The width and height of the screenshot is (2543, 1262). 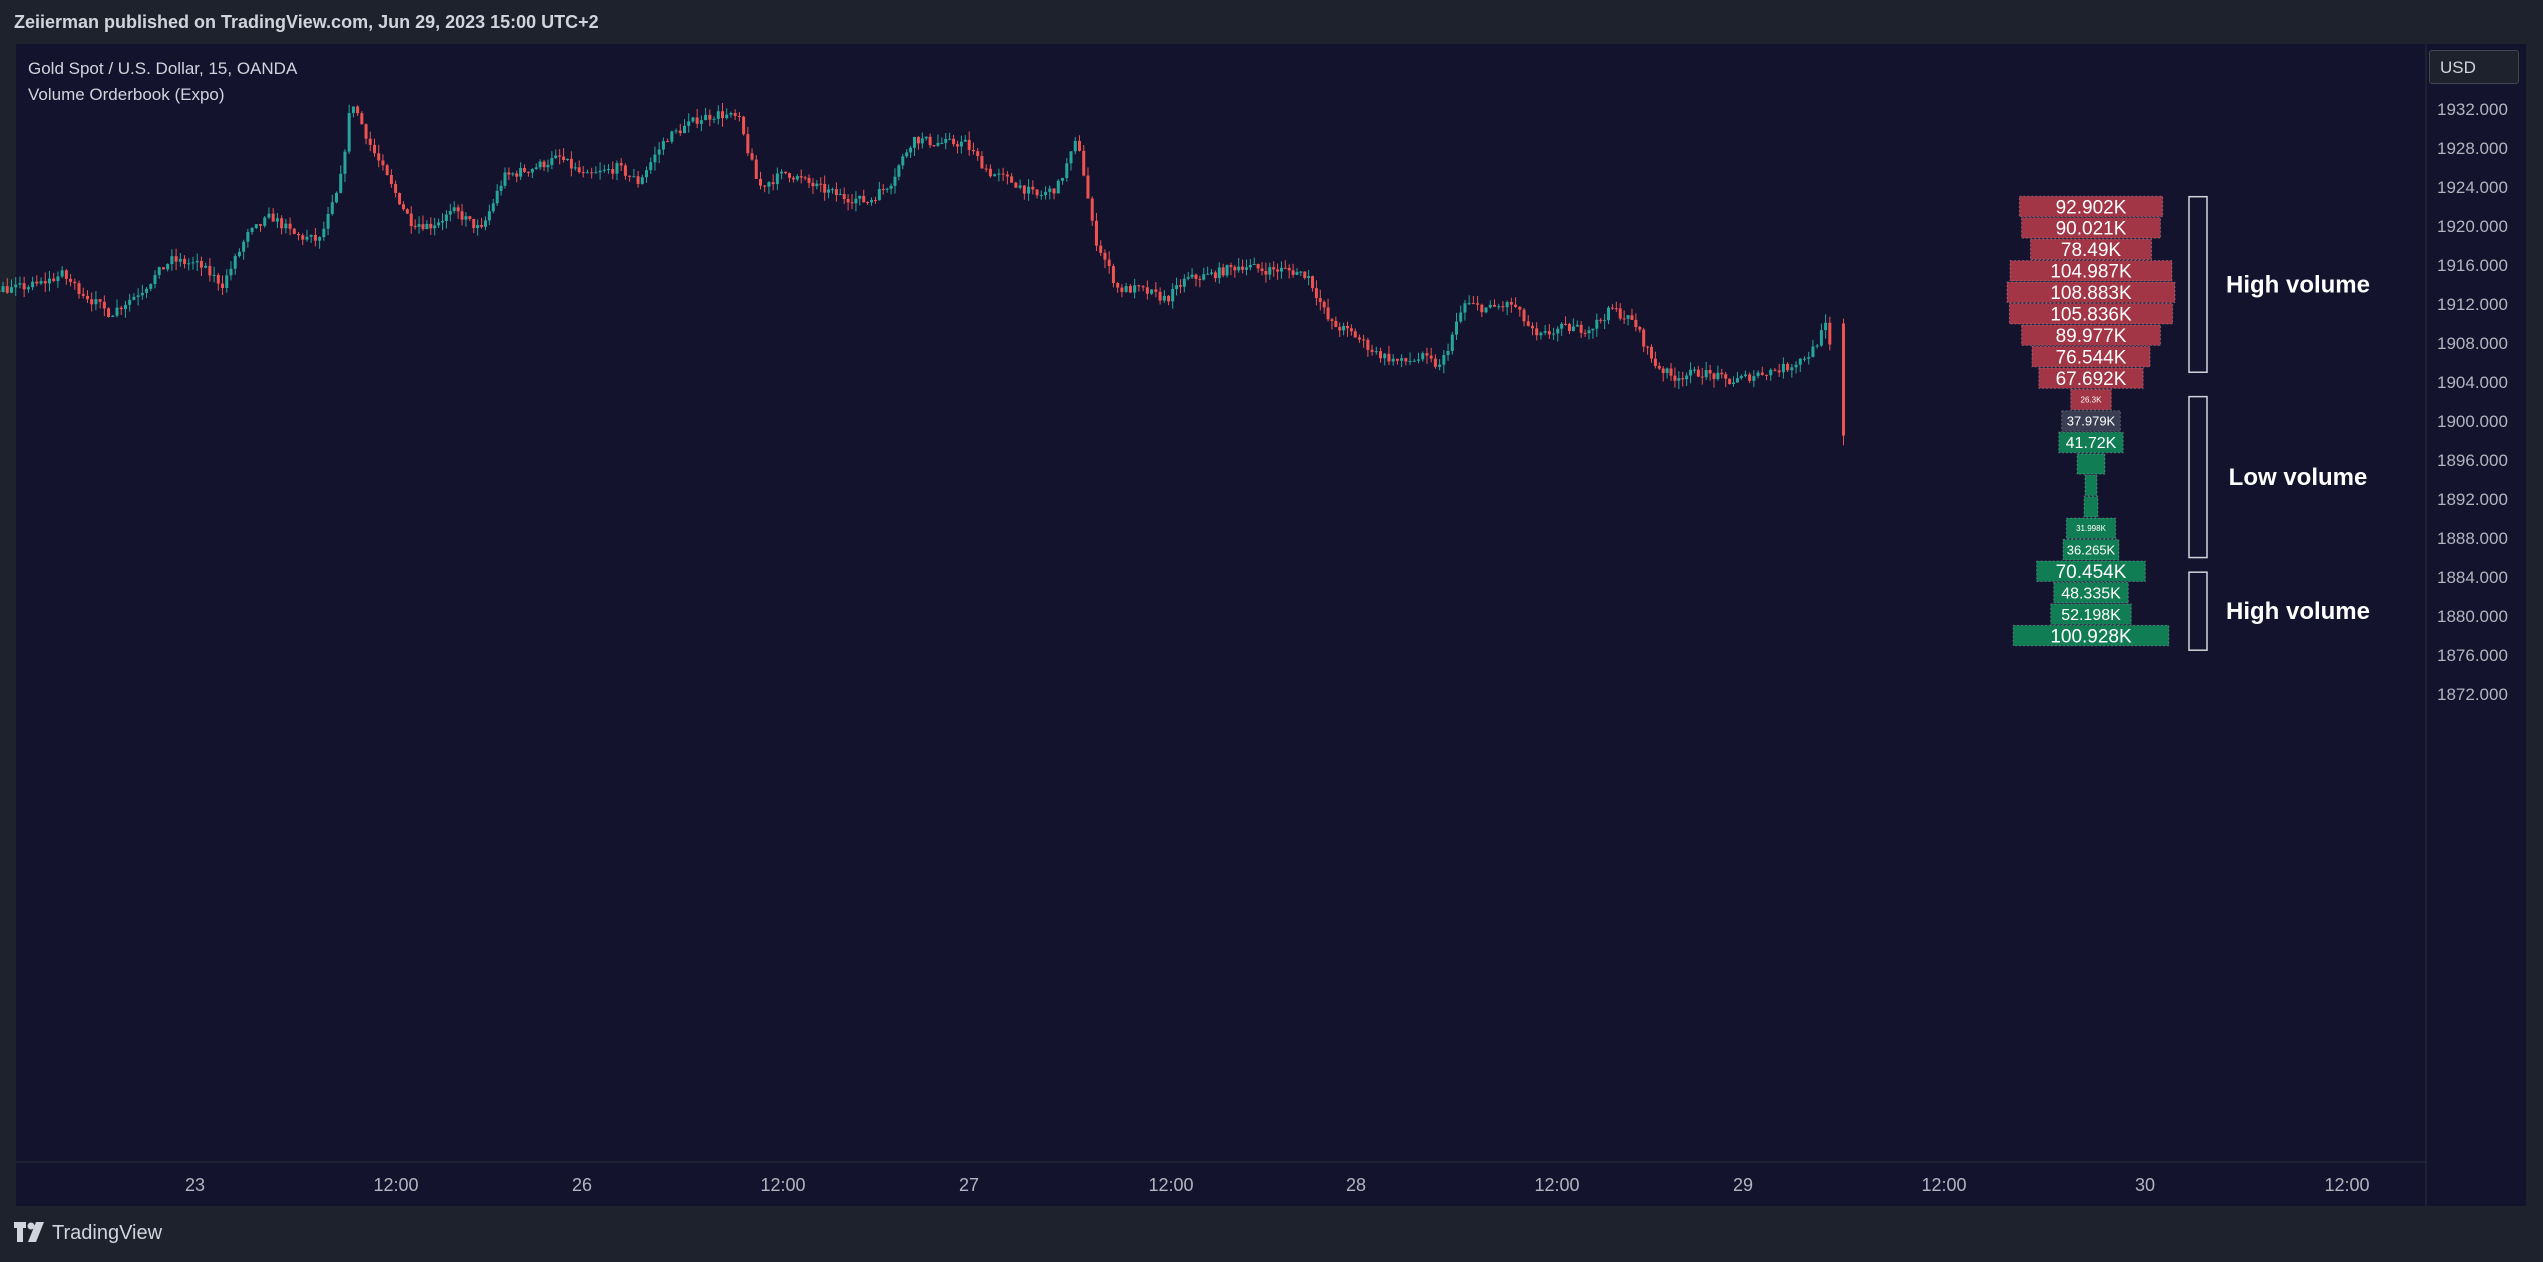 What do you see at coordinates (582, 1185) in the screenshot?
I see `time-tick-label: 26` at bounding box center [582, 1185].